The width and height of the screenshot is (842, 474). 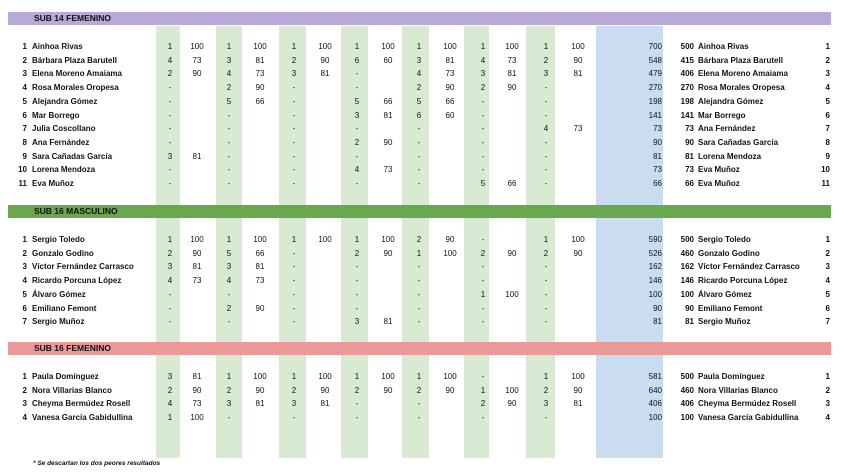 I want to click on ranked-name-cell: Lorena Mendoza, so click(x=730, y=156).